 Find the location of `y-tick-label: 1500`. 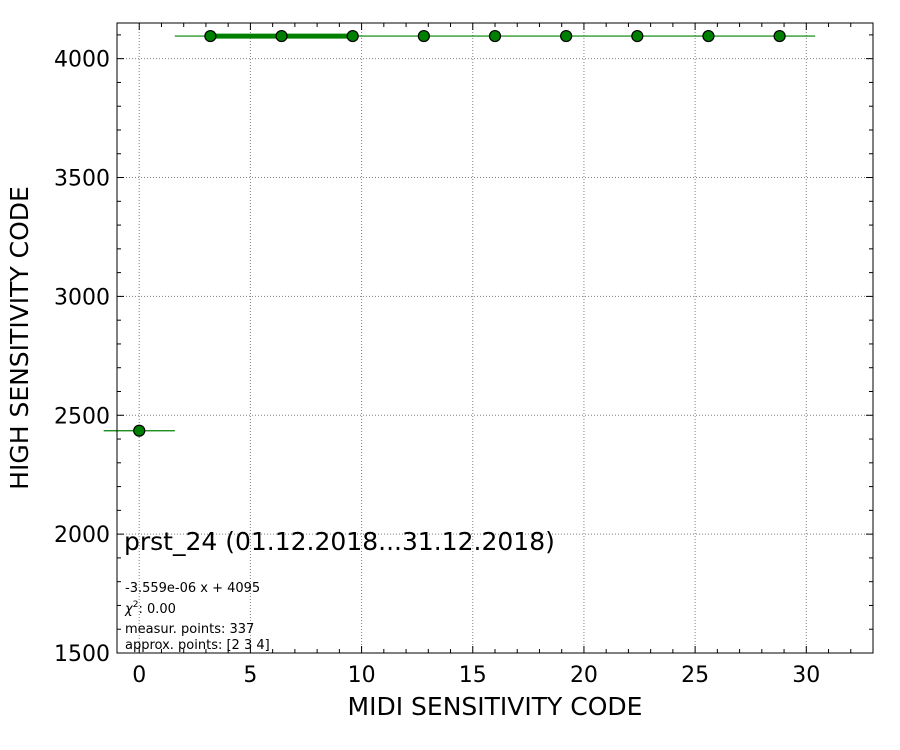

y-tick-label: 1500 is located at coordinates (82, 654).